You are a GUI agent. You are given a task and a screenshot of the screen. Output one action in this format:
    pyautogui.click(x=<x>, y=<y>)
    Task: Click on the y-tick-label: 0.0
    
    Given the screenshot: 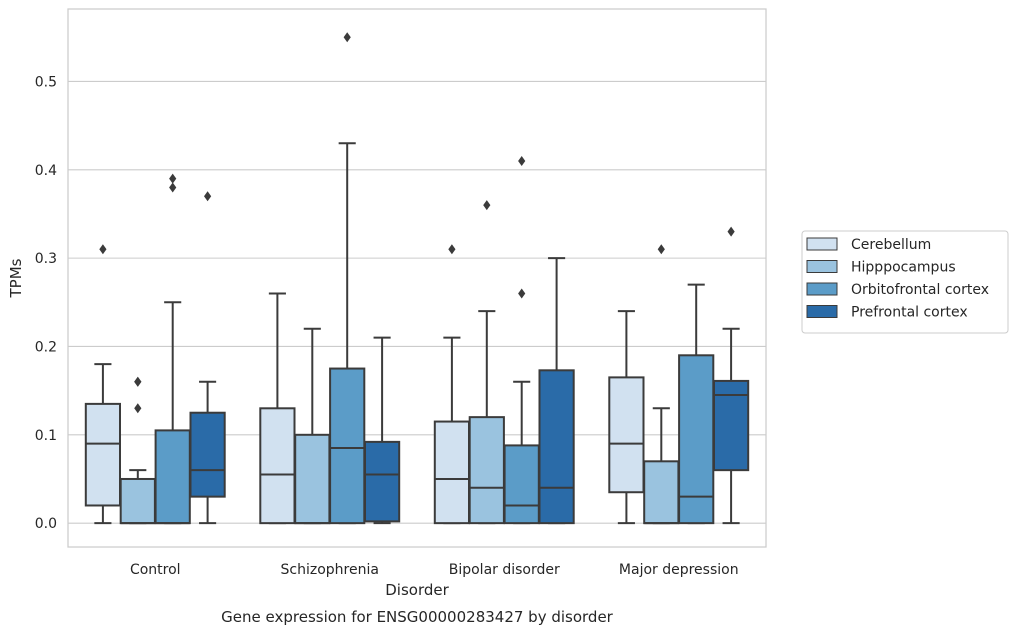 What is the action you would take?
    pyautogui.click(x=46, y=524)
    